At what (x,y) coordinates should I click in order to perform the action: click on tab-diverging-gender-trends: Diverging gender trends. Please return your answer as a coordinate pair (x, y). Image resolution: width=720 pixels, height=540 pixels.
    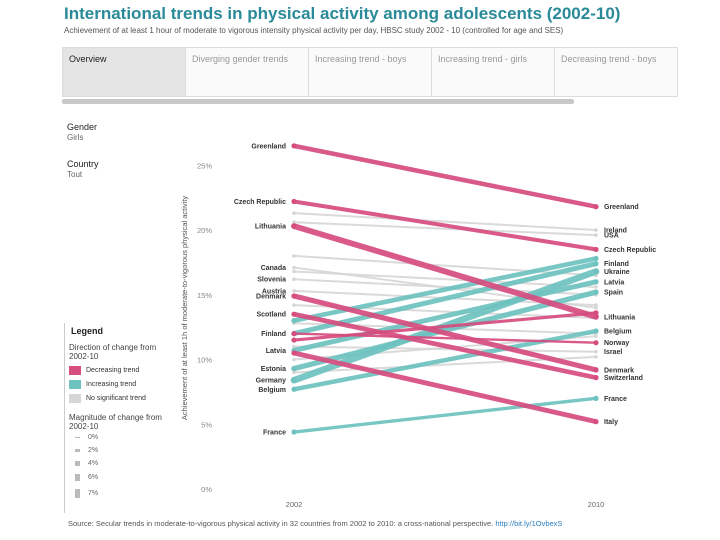
    Looking at the image, I should click on (247, 72).